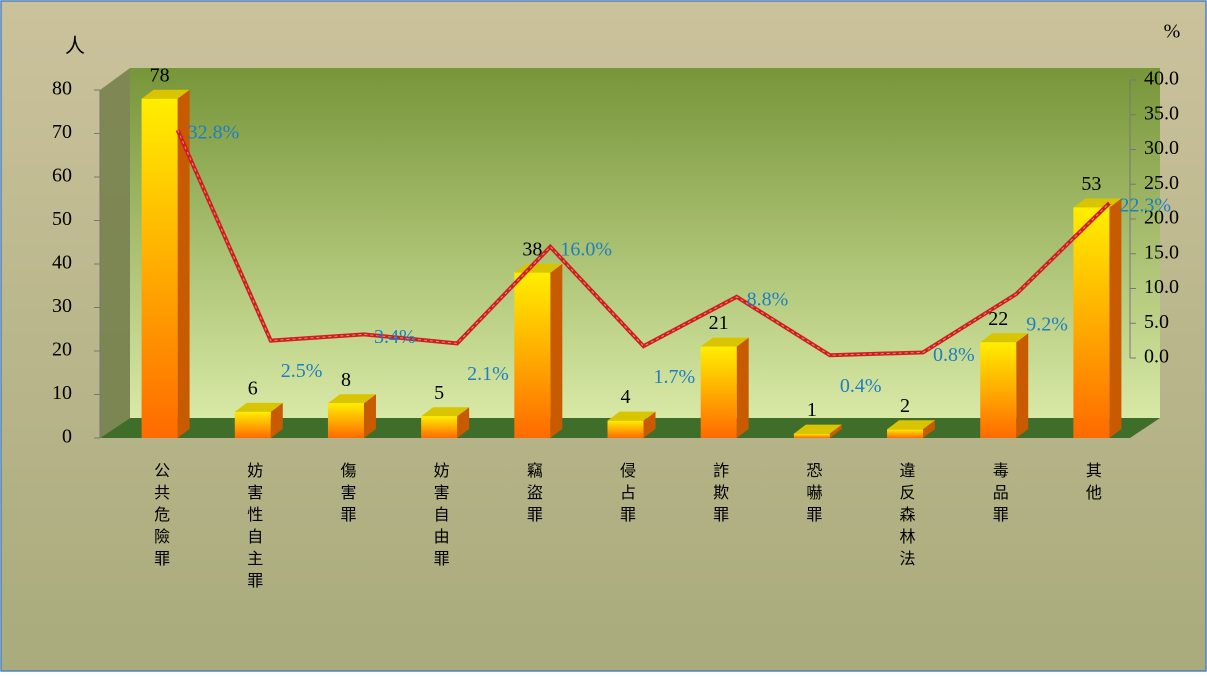  What do you see at coordinates (62, 176) in the screenshot?
I see `y-tick-label: 60` at bounding box center [62, 176].